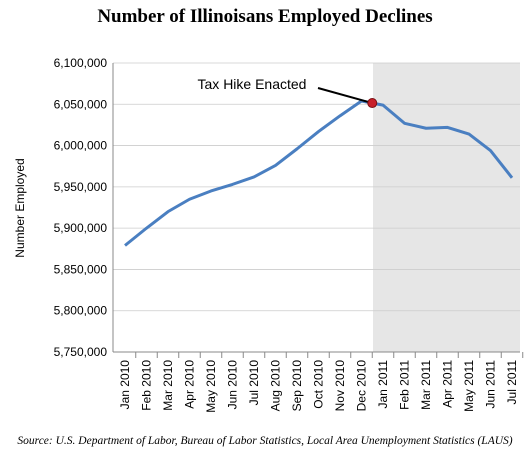 This screenshot has height=458, width=531. Describe the element at coordinates (81, 228) in the screenshot. I see `y-tick-label: 5,900,000` at that location.